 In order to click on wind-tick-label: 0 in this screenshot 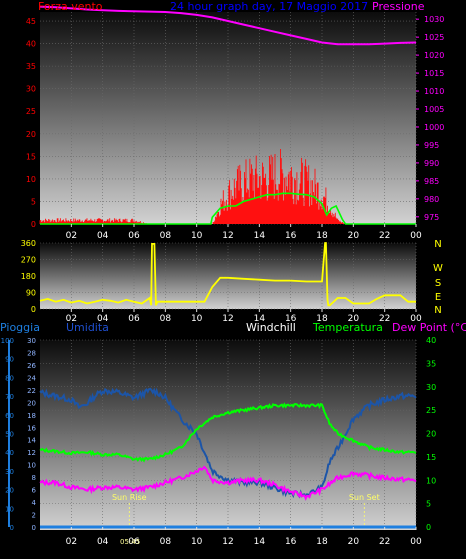, I will do `click(33, 224)`.